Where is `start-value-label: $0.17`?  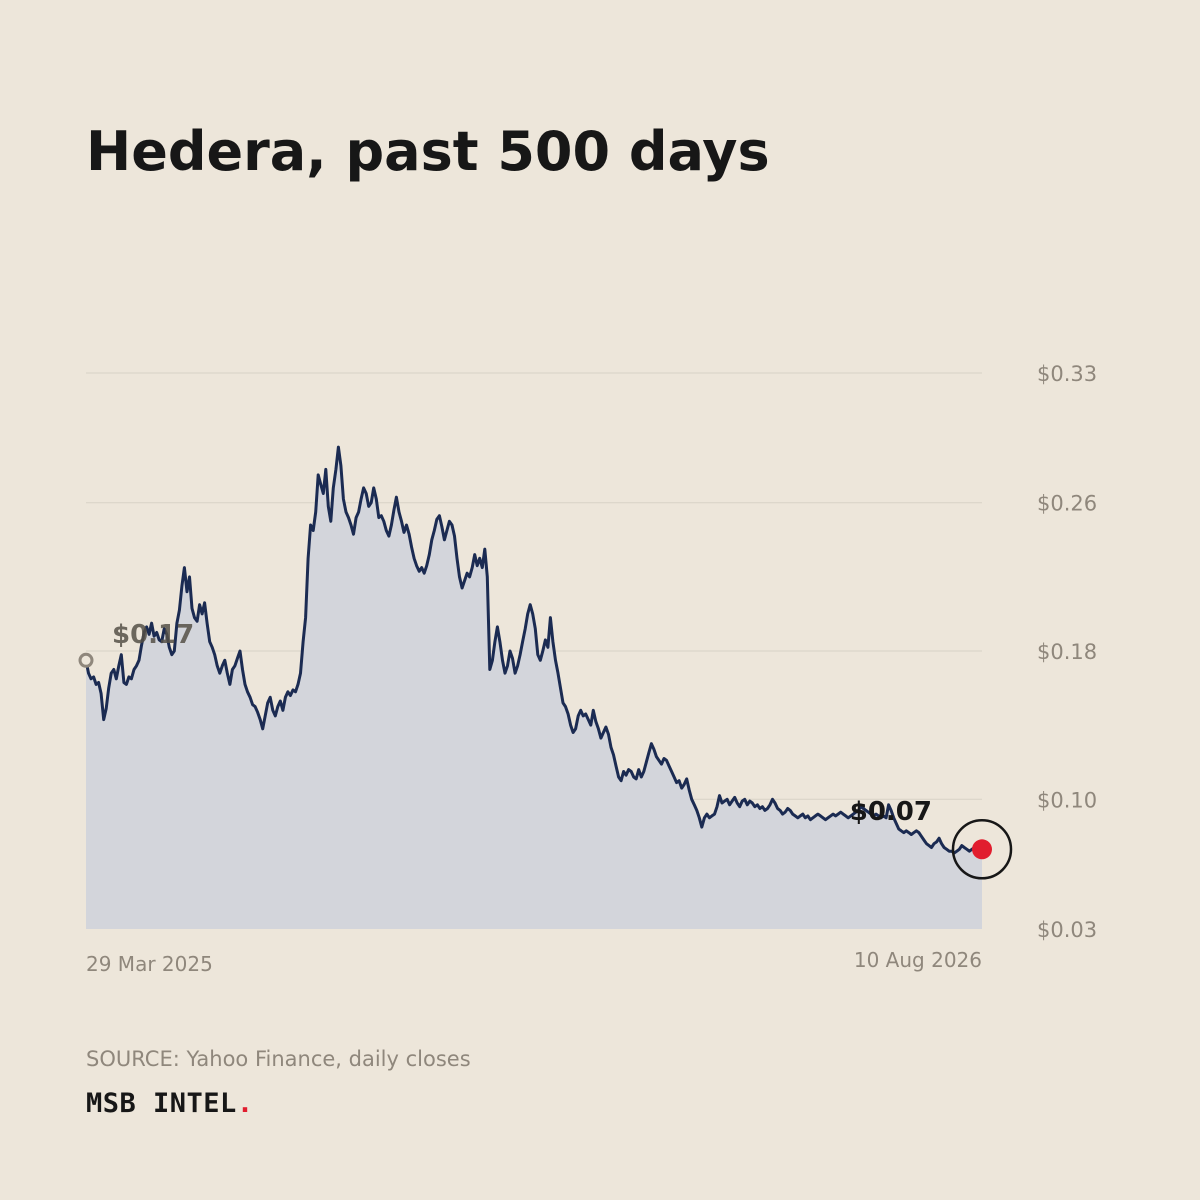 start-value-label: $0.17 is located at coordinates (153, 635).